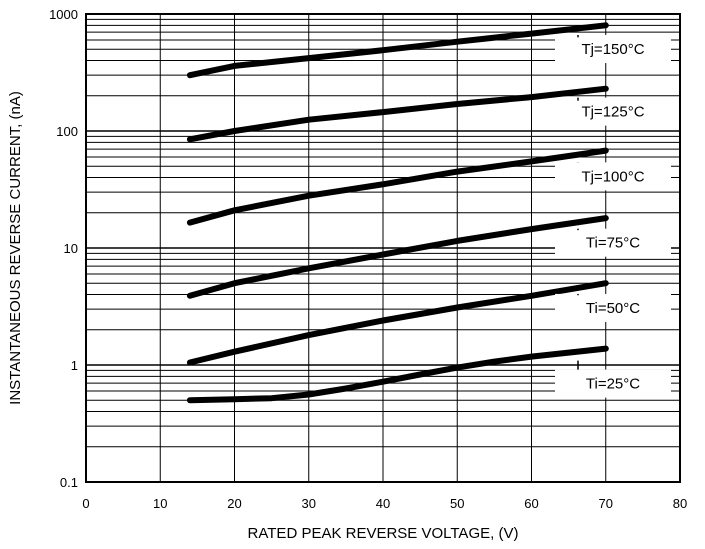 The height and width of the screenshot is (549, 705). Describe the element at coordinates (160, 503) in the screenshot. I see `x-tick-label: 10` at that location.